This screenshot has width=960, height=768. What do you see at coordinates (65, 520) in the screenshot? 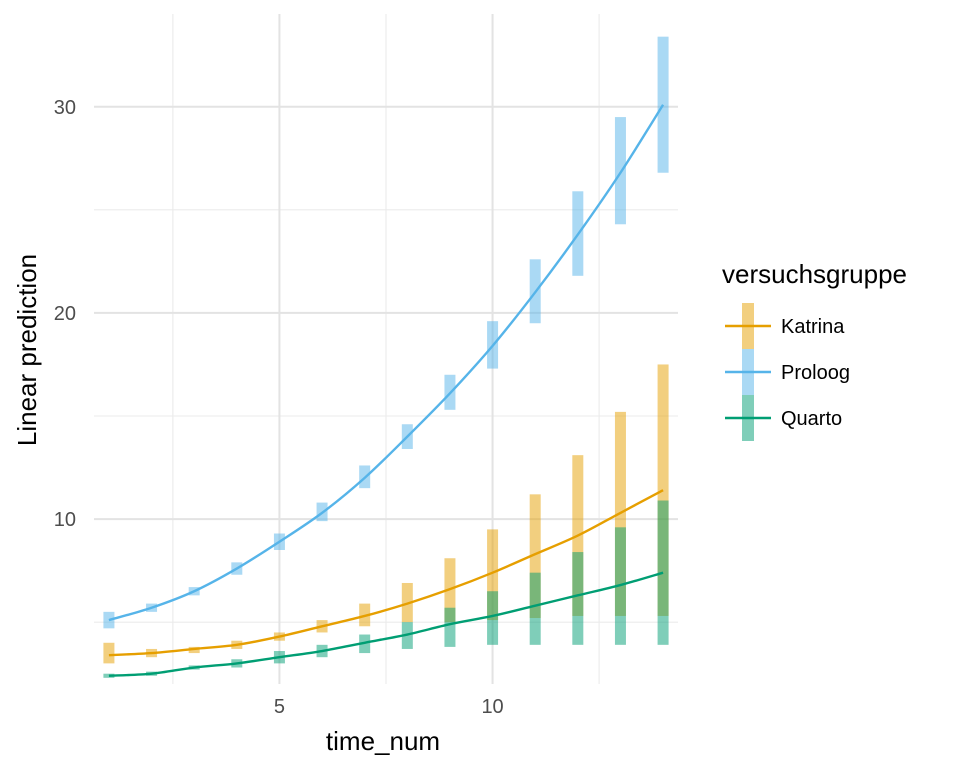
I see `y-tick-label: 10` at bounding box center [65, 520].